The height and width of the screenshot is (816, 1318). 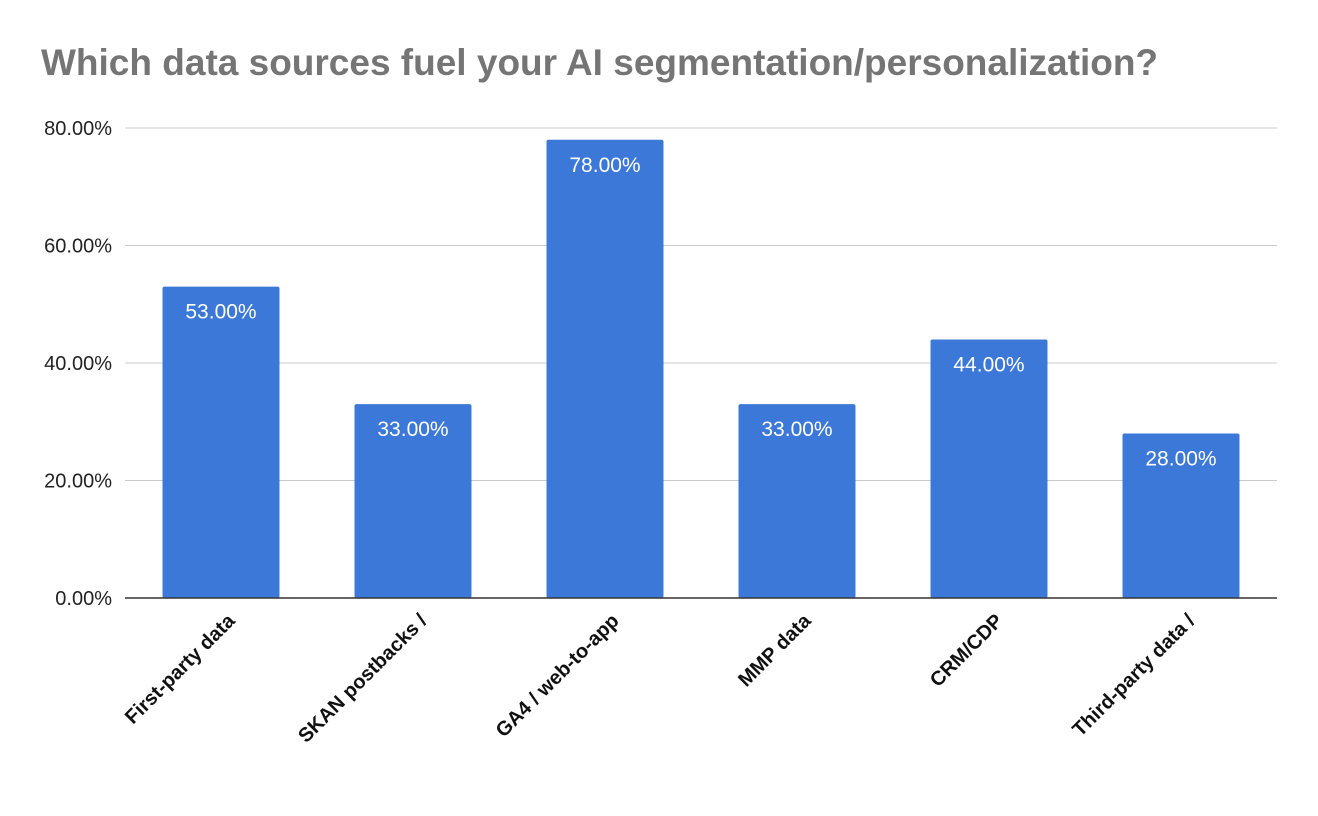 I want to click on data-label: 78.00%, so click(x=604, y=165).